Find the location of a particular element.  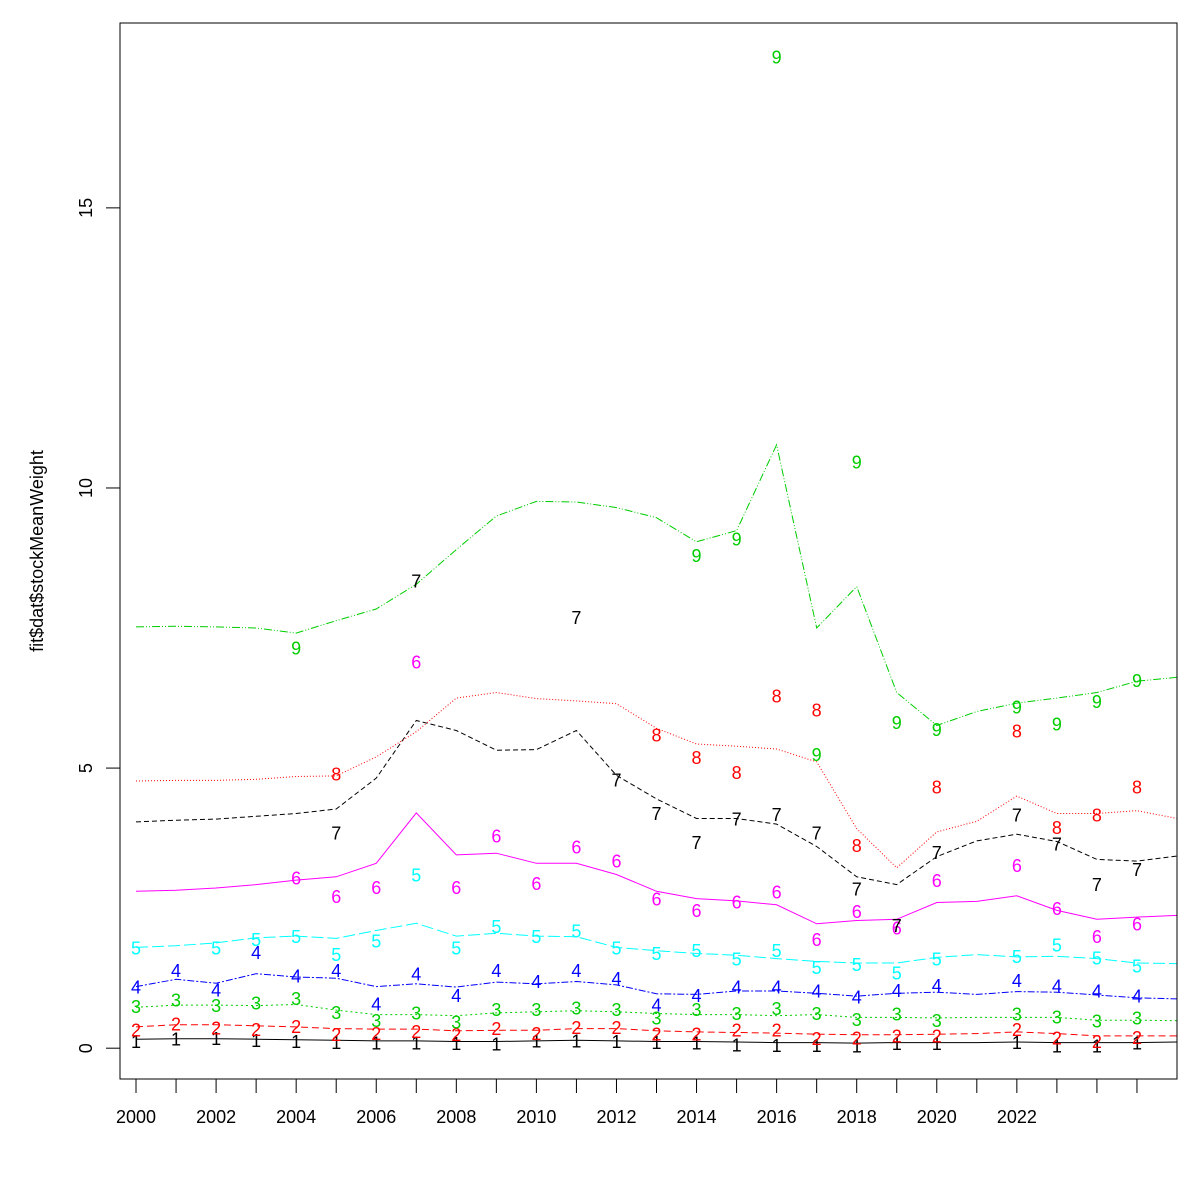

y-tick-label: 5 is located at coordinates (86, 768).